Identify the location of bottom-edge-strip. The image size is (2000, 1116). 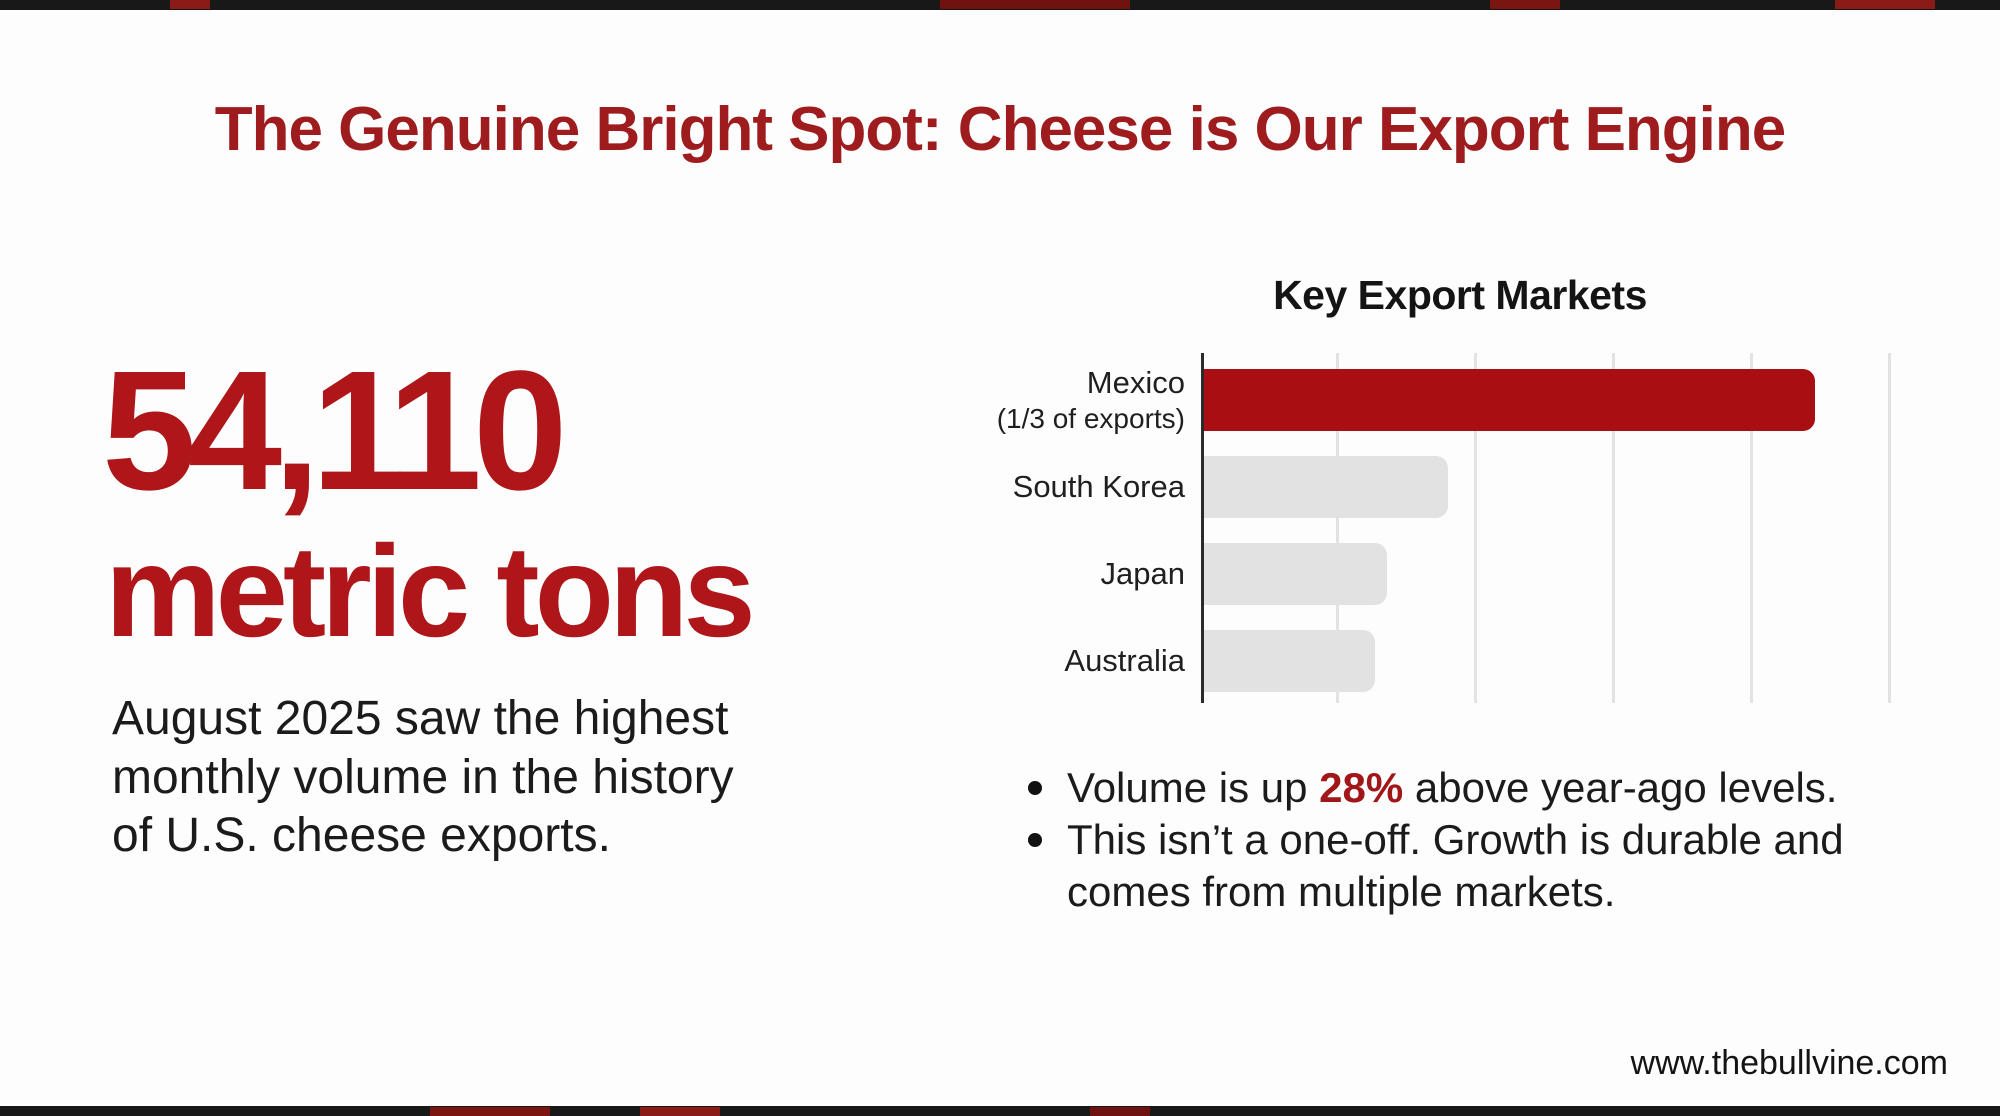
(1000, 1111).